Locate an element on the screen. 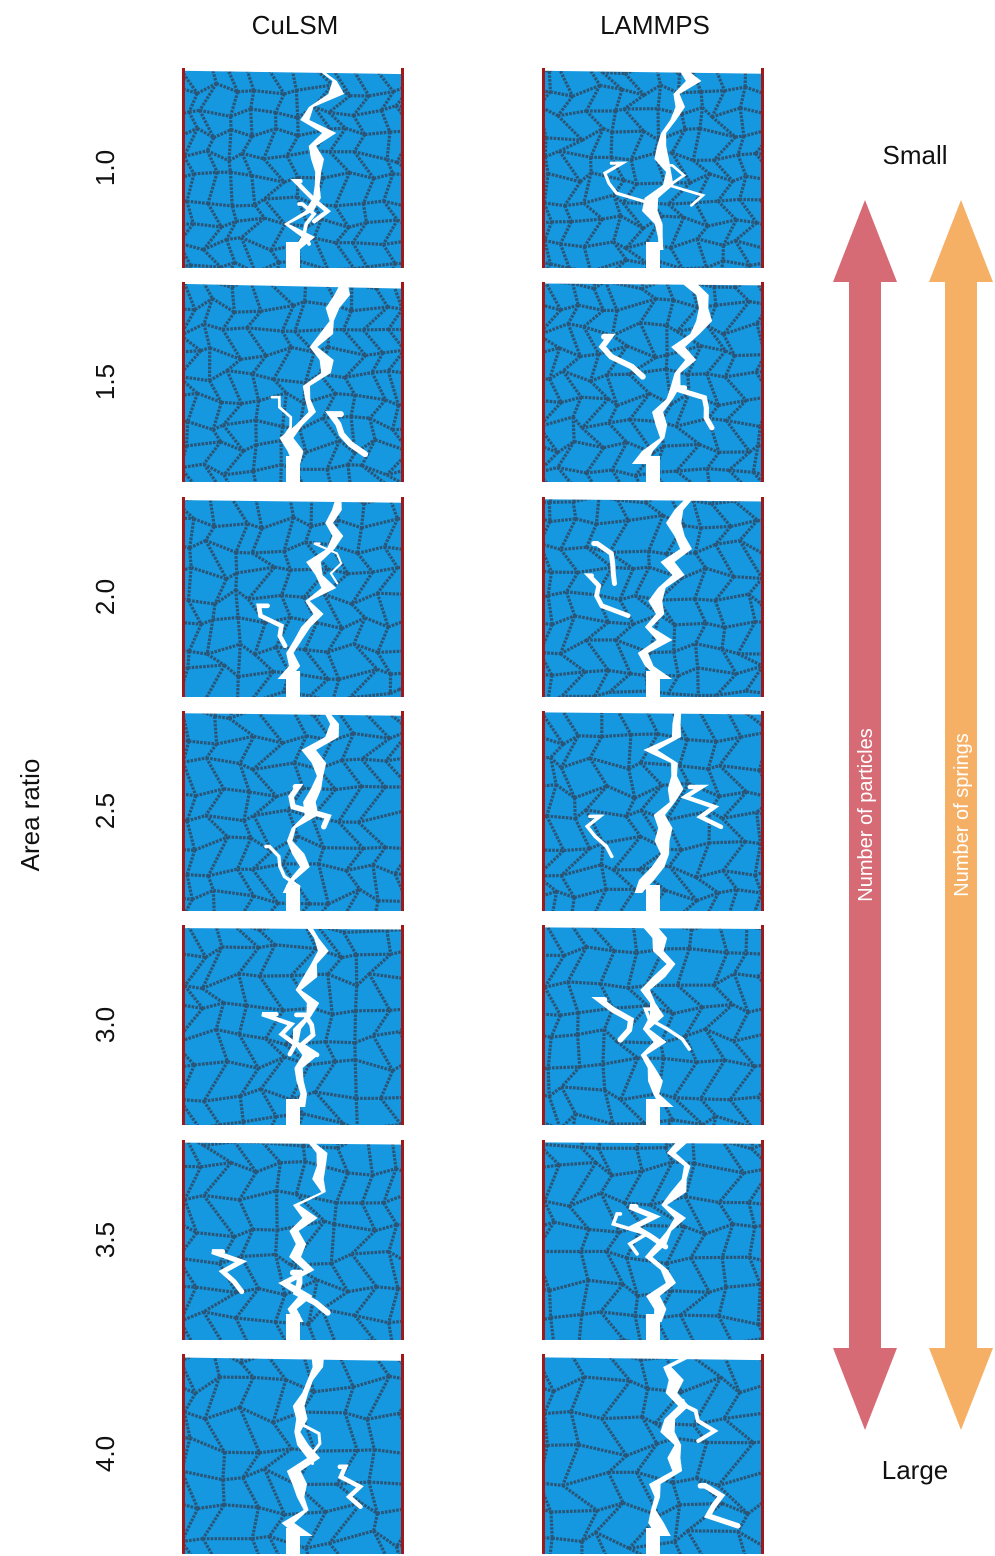 Image resolution: width=995 pixels, height=1556 pixels. y-axis-label: Area ratio is located at coordinates (29, 815).